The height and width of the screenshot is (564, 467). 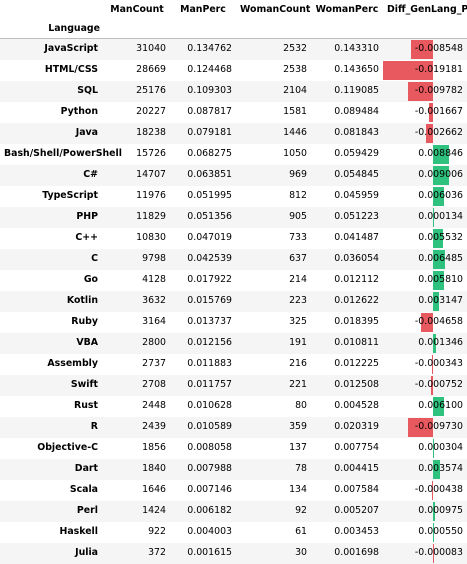 What do you see at coordinates (442, 468) in the screenshot?
I see `diff-value: 0.003574` at bounding box center [442, 468].